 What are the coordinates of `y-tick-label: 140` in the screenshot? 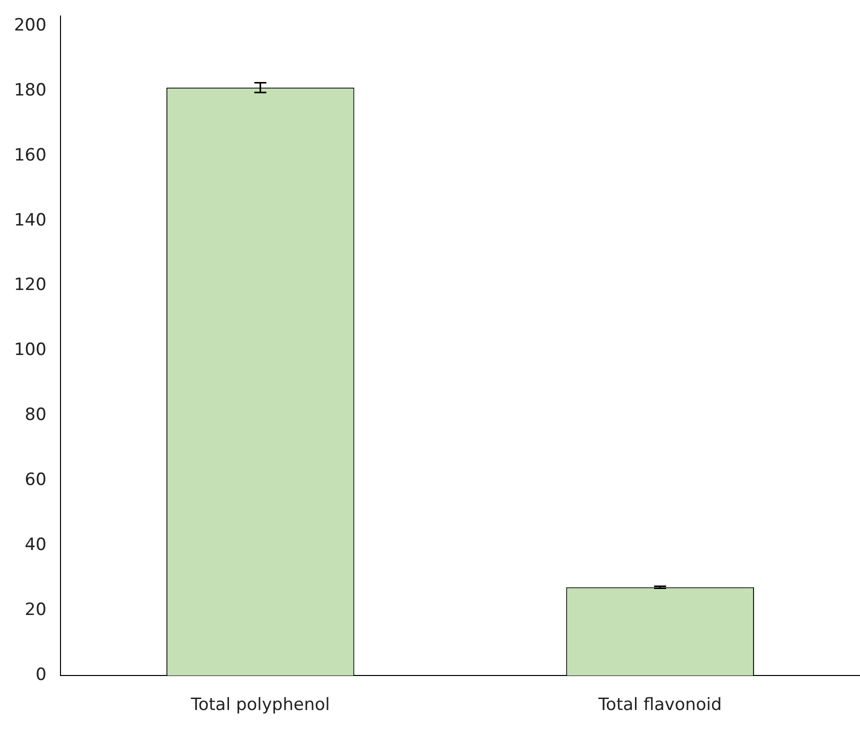 It's located at (30, 220).